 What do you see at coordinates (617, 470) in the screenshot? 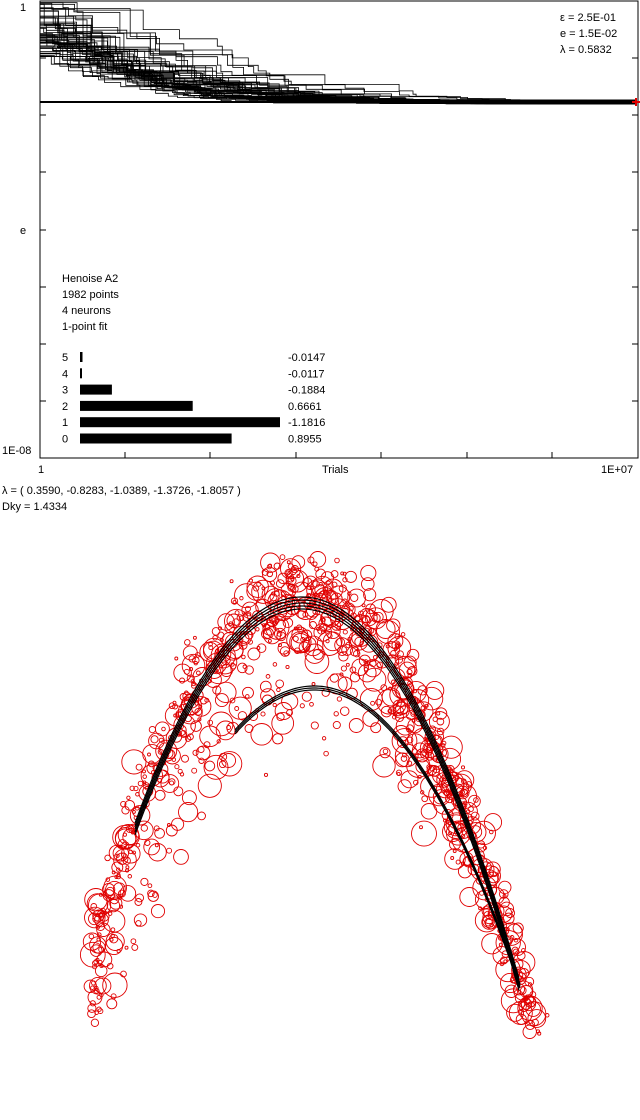
I see `x-tick-right: 1E+07` at bounding box center [617, 470].